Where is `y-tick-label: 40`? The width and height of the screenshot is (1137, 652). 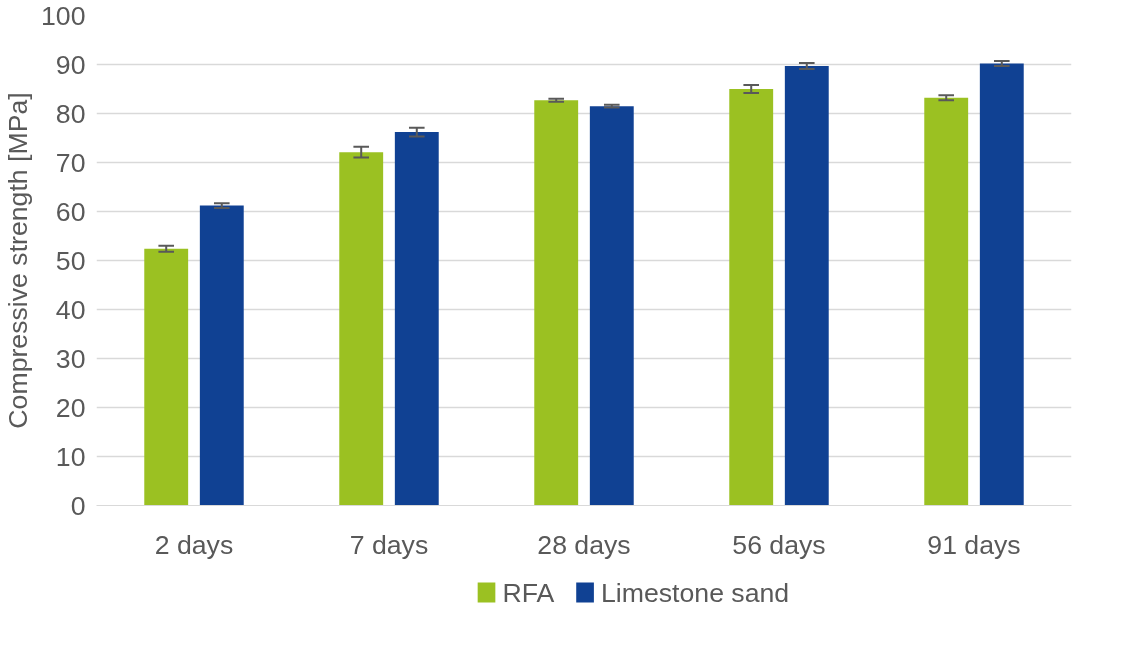 y-tick-label: 40 is located at coordinates (70, 309).